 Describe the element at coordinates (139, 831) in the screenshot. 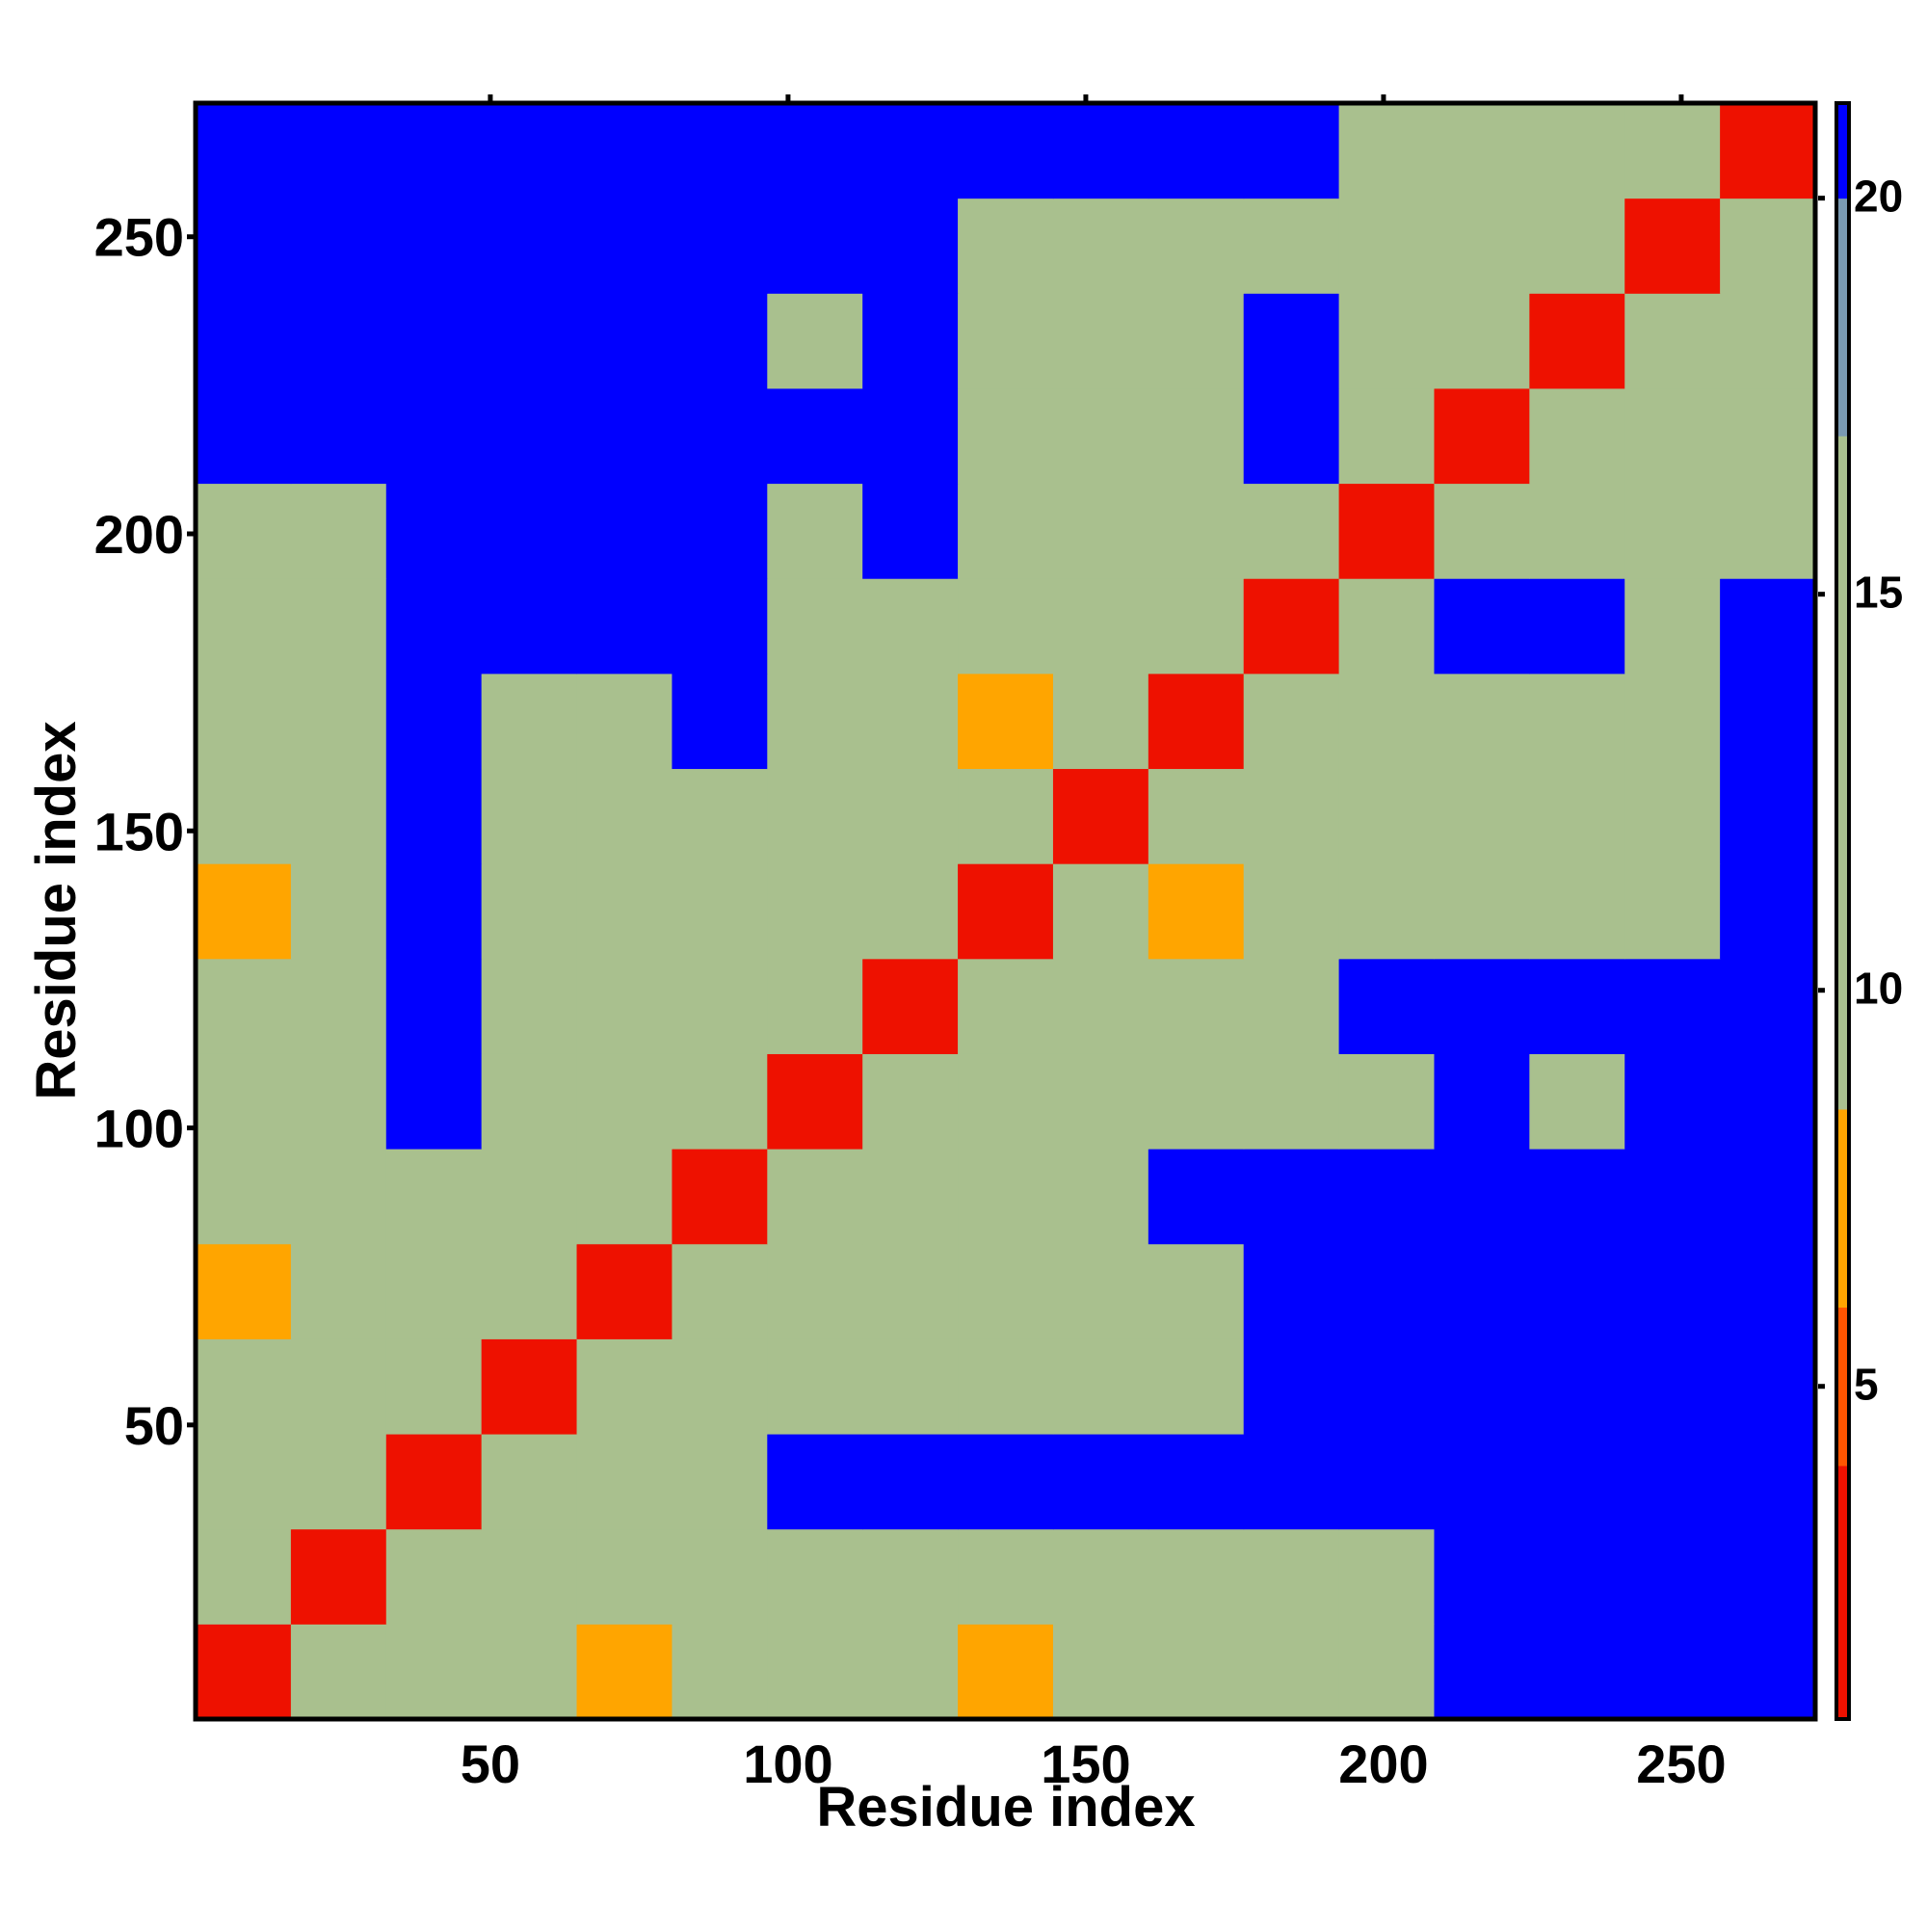

I see `y-tick-label: 150` at that location.